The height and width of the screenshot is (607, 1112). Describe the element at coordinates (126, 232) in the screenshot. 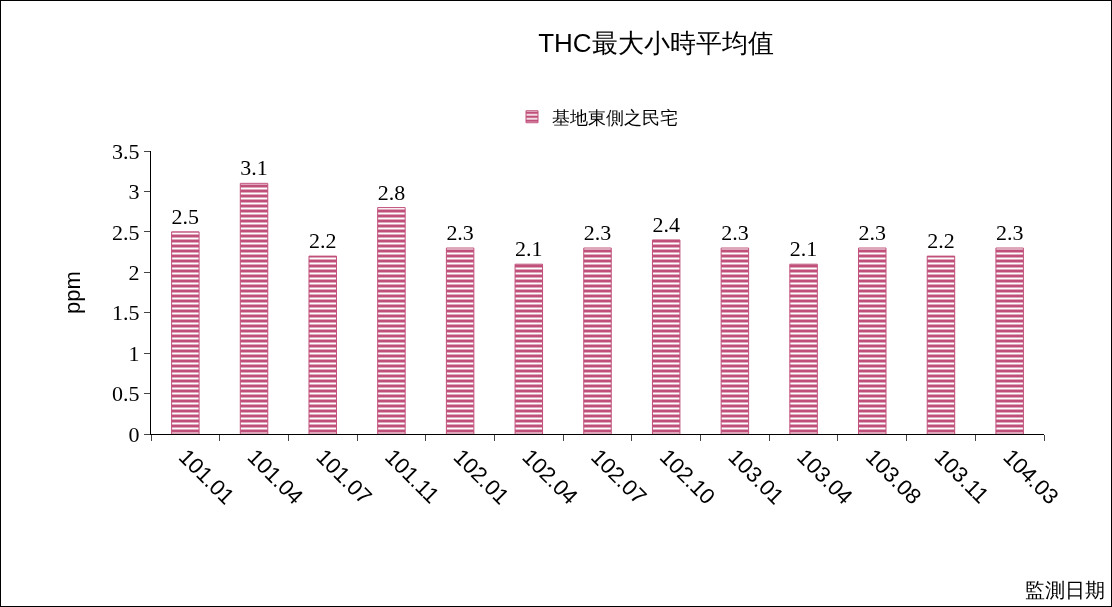

I see `y-tick-label: 2.5` at that location.